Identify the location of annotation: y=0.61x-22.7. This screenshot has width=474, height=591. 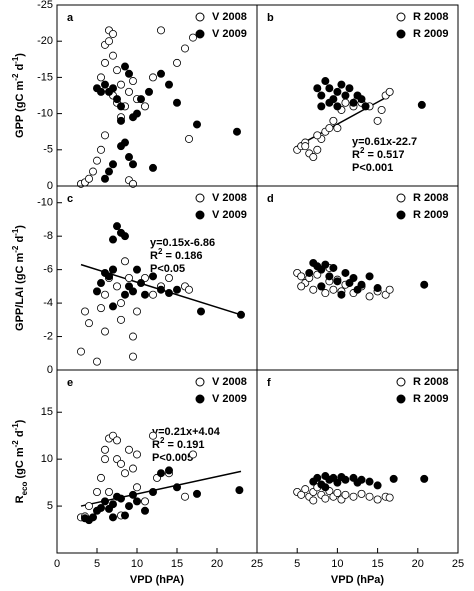
(384, 142).